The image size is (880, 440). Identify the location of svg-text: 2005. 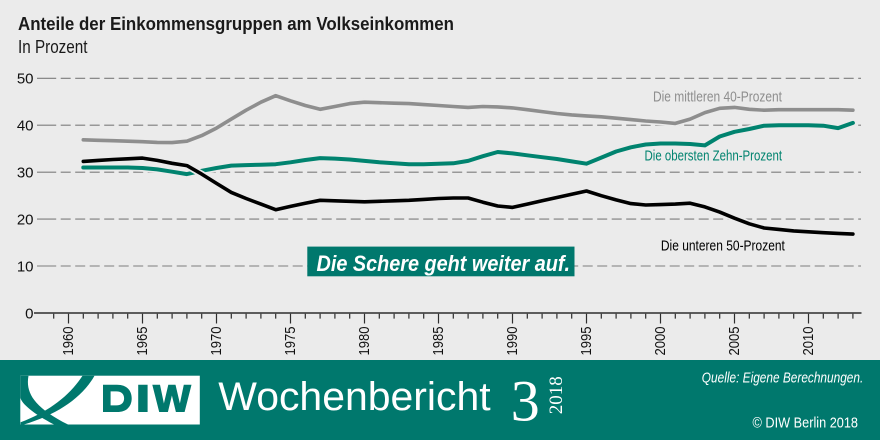
(735, 341).